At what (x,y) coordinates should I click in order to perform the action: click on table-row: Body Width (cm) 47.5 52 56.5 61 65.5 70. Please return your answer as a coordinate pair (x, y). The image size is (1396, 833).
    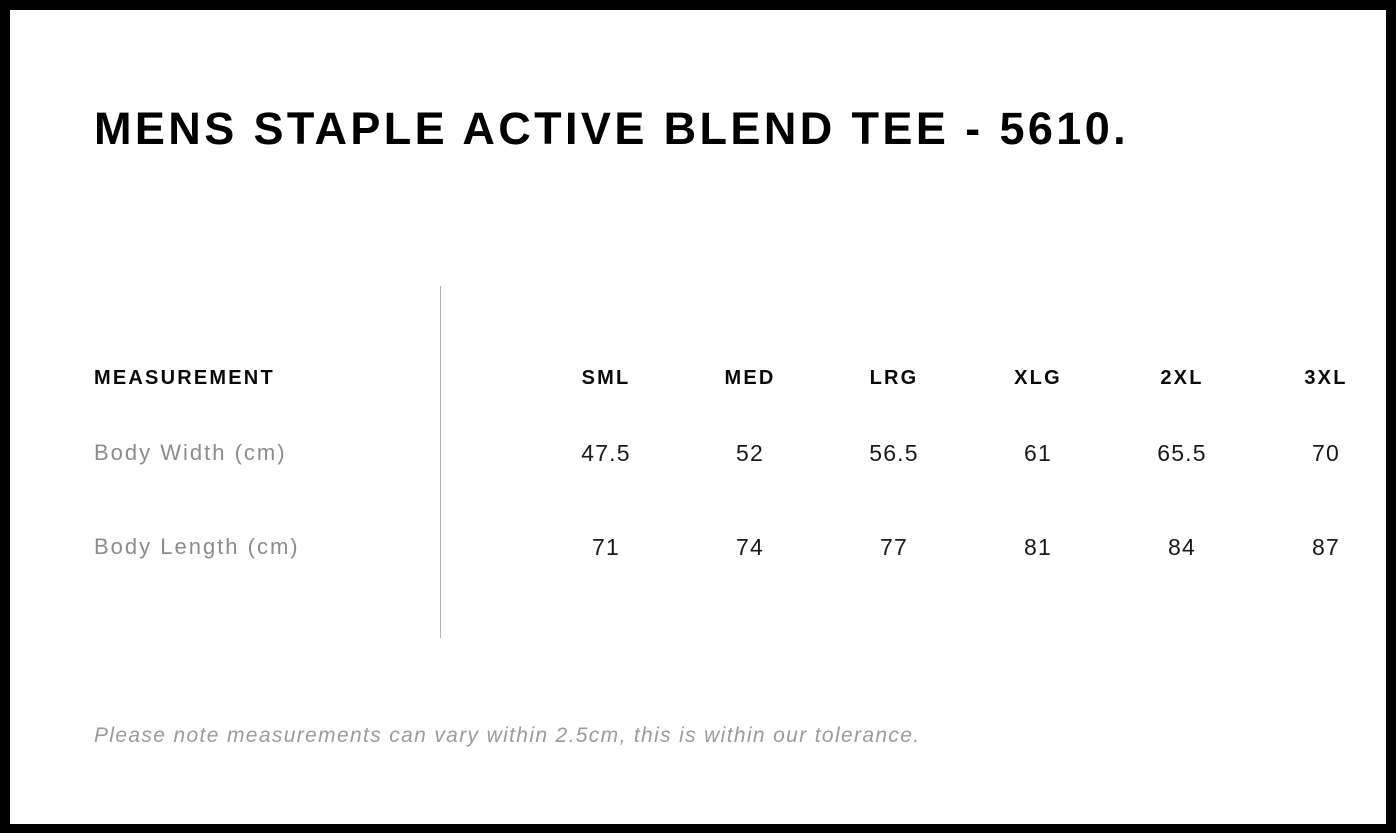
    Looking at the image, I should click on (740, 453).